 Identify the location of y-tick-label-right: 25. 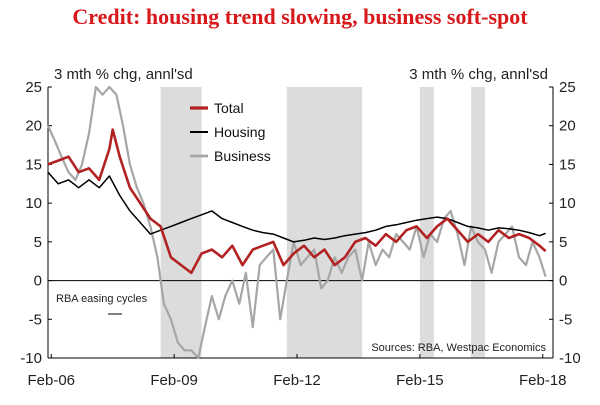
(567, 87).